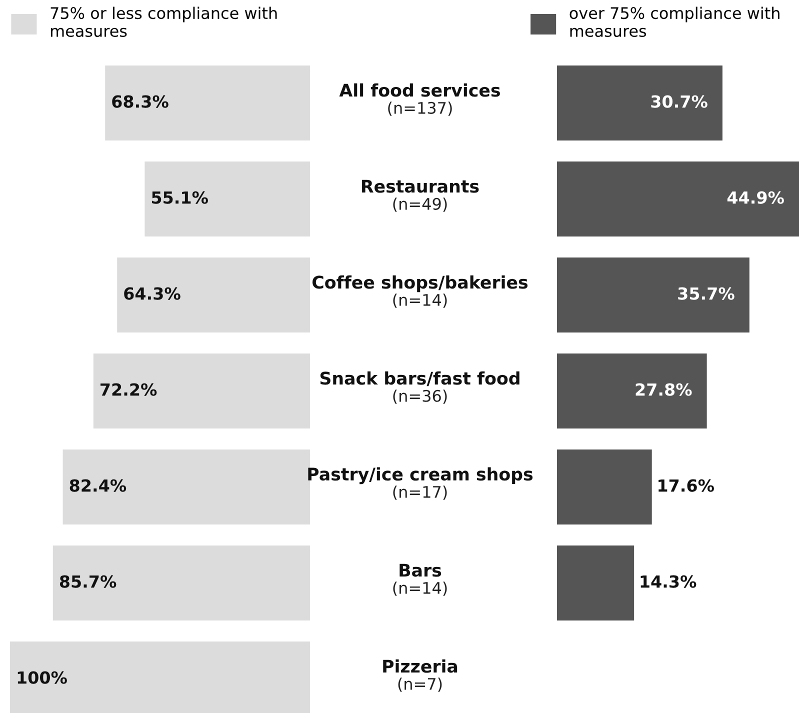 The height and width of the screenshot is (713, 799). Describe the element at coordinates (668, 581) in the screenshot. I see `data-label: 14.3%` at that location.